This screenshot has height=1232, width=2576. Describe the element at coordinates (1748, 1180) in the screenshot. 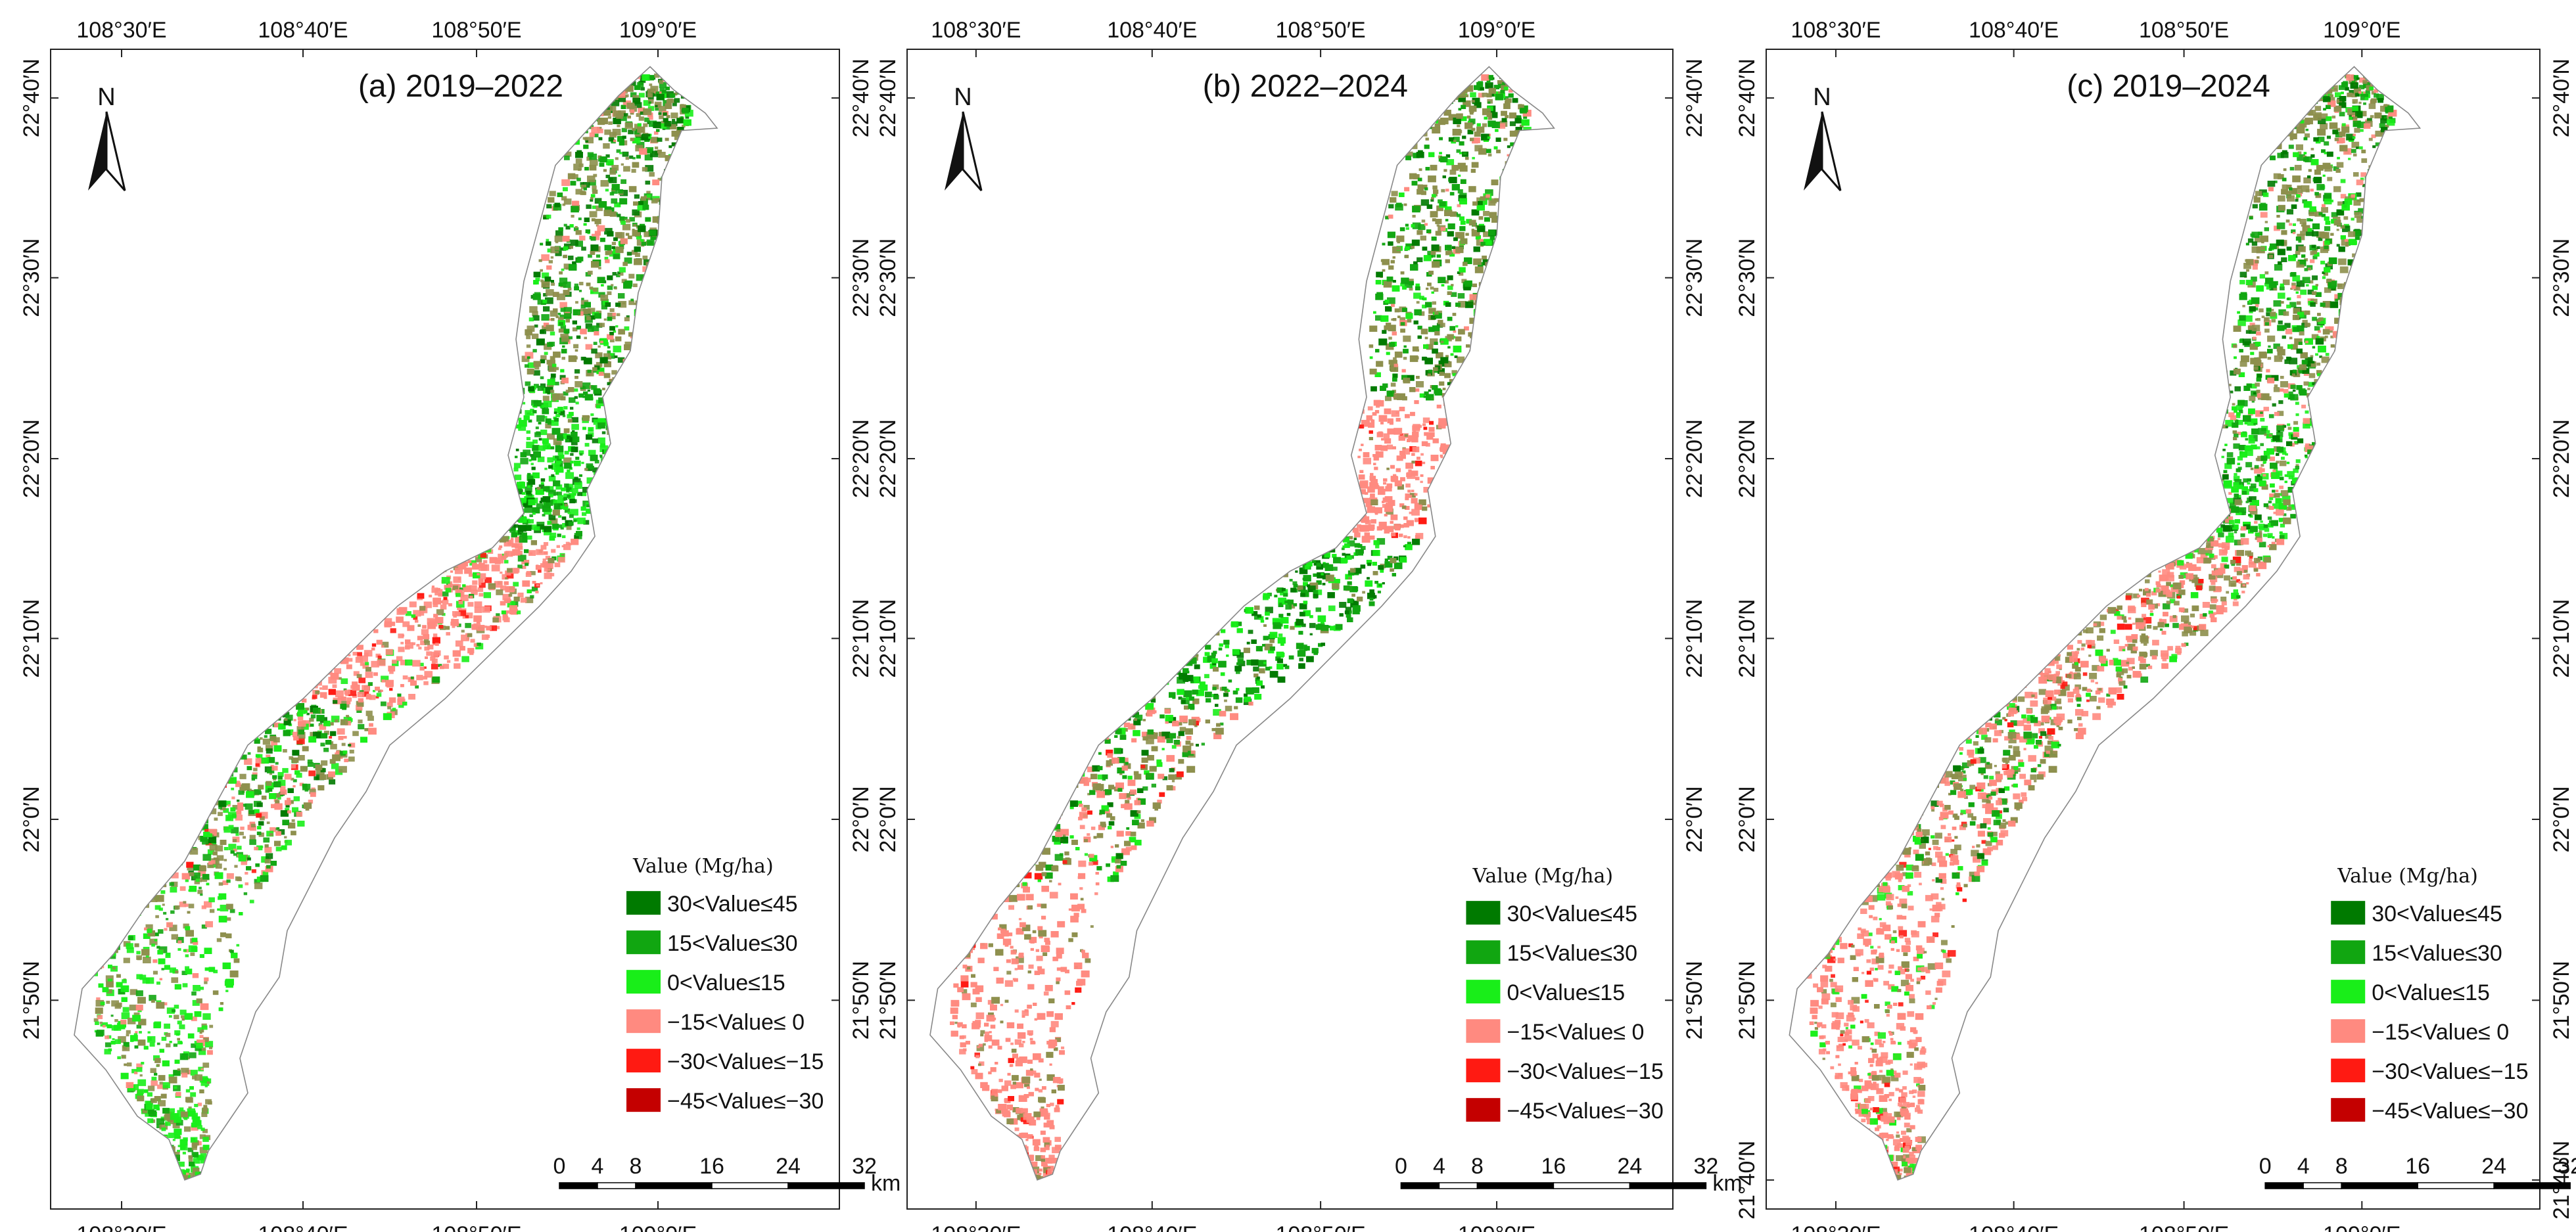

I see `lat-label-left: 21°40′N` at that location.